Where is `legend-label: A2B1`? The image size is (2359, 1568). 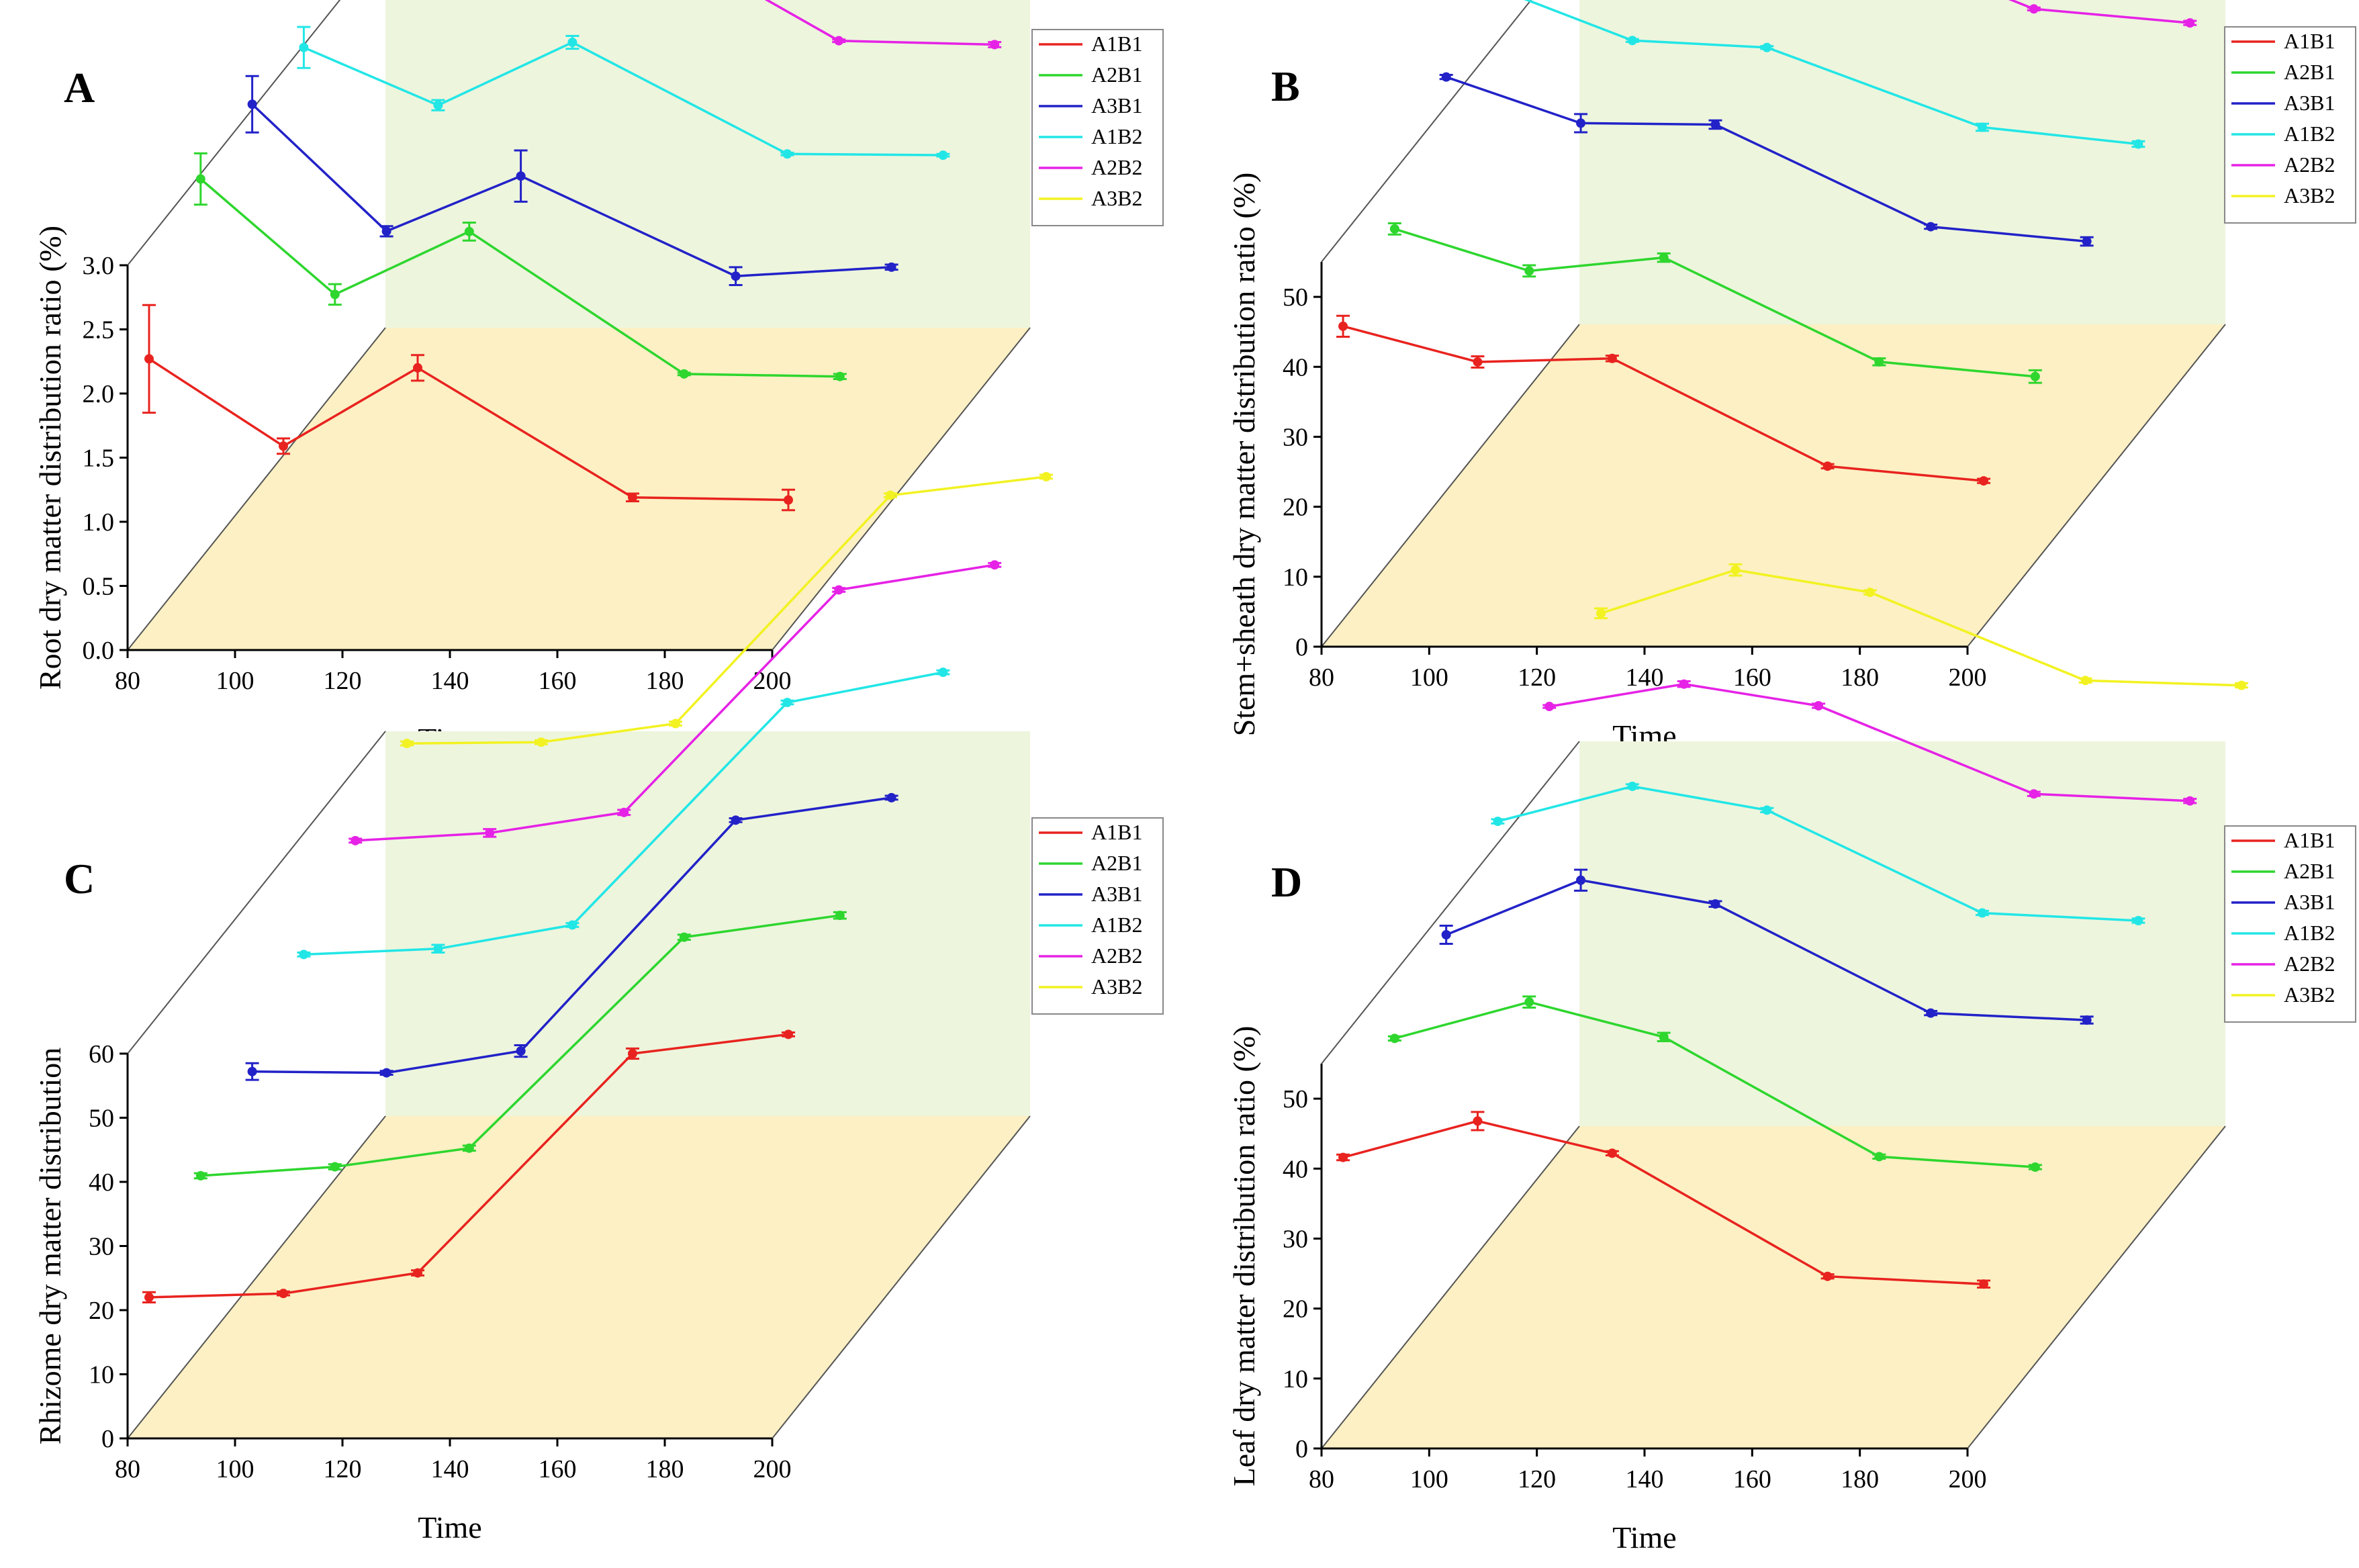 legend-label: A2B1 is located at coordinates (1116, 74).